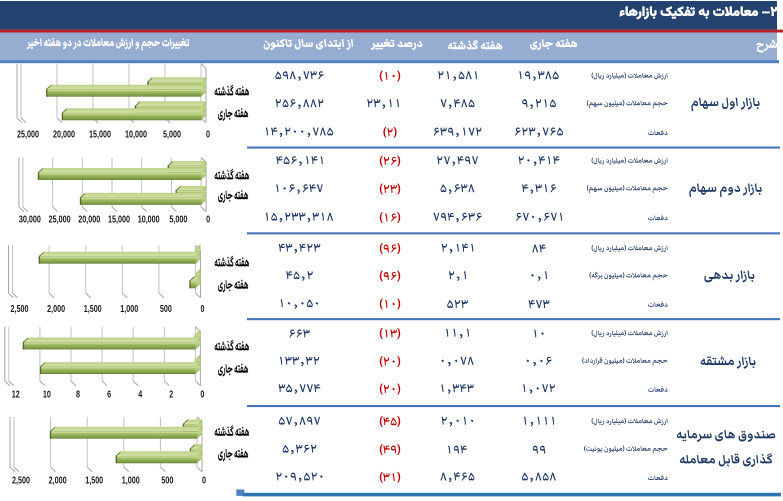  What do you see at coordinates (16, 395) in the screenshot?
I see `svg-text: 12` at bounding box center [16, 395].